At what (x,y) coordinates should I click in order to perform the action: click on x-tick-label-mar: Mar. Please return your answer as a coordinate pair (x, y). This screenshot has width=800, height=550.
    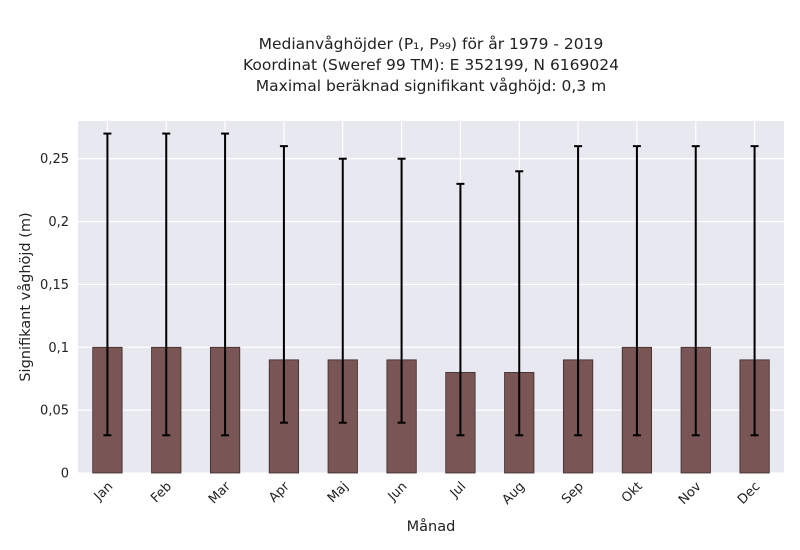
    Looking at the image, I should click on (220, 493).